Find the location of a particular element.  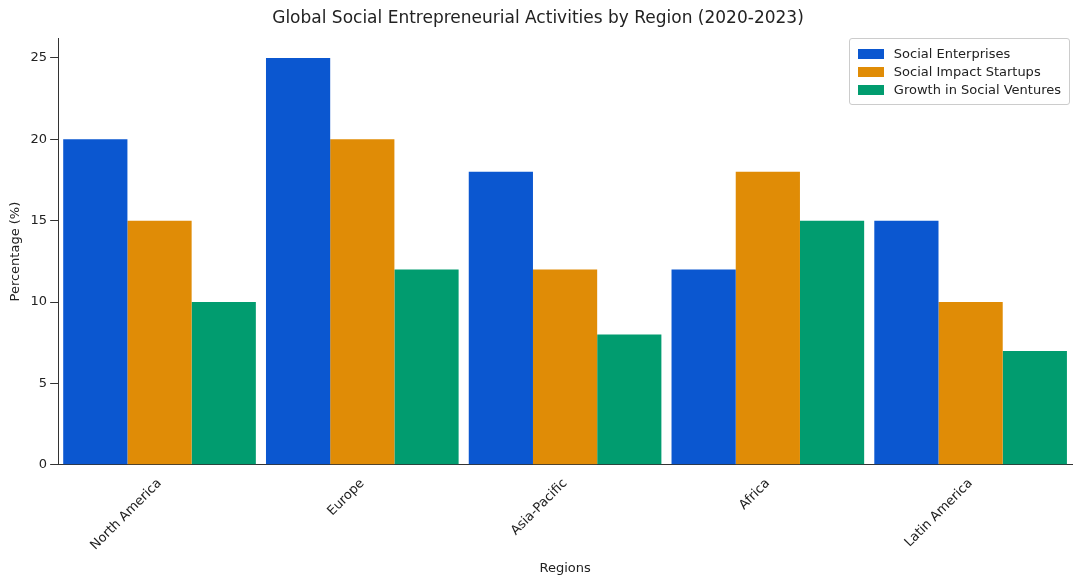

legend-label: Social Impact Startups is located at coordinates (967, 71).